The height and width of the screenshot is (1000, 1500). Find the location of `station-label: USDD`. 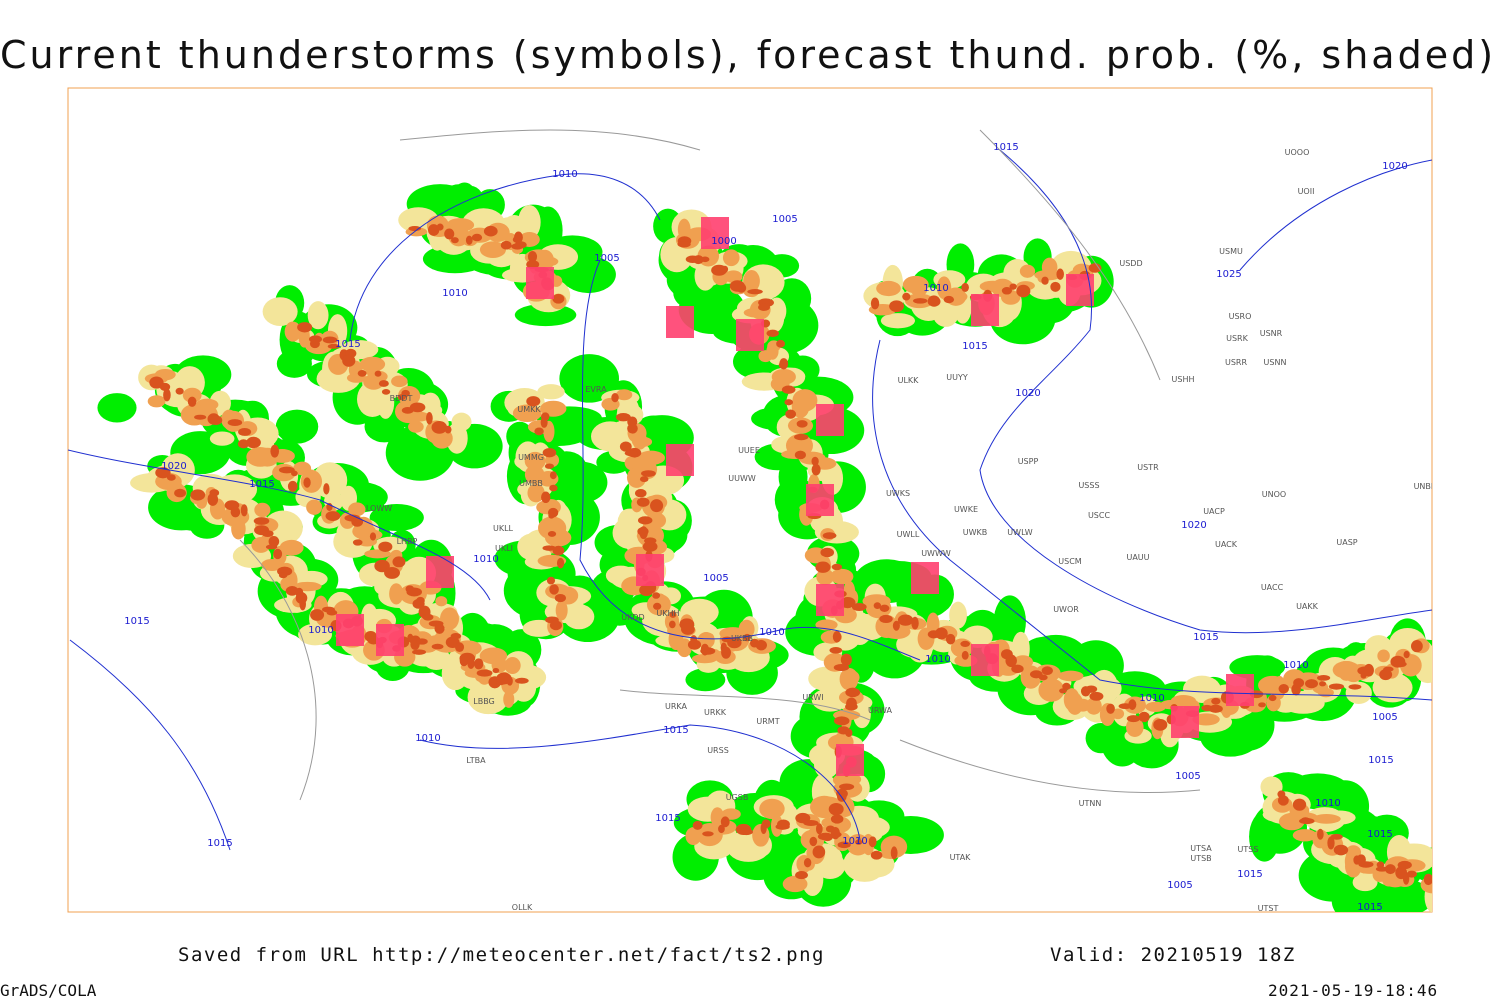

station-label: USDD is located at coordinates (1130, 263).